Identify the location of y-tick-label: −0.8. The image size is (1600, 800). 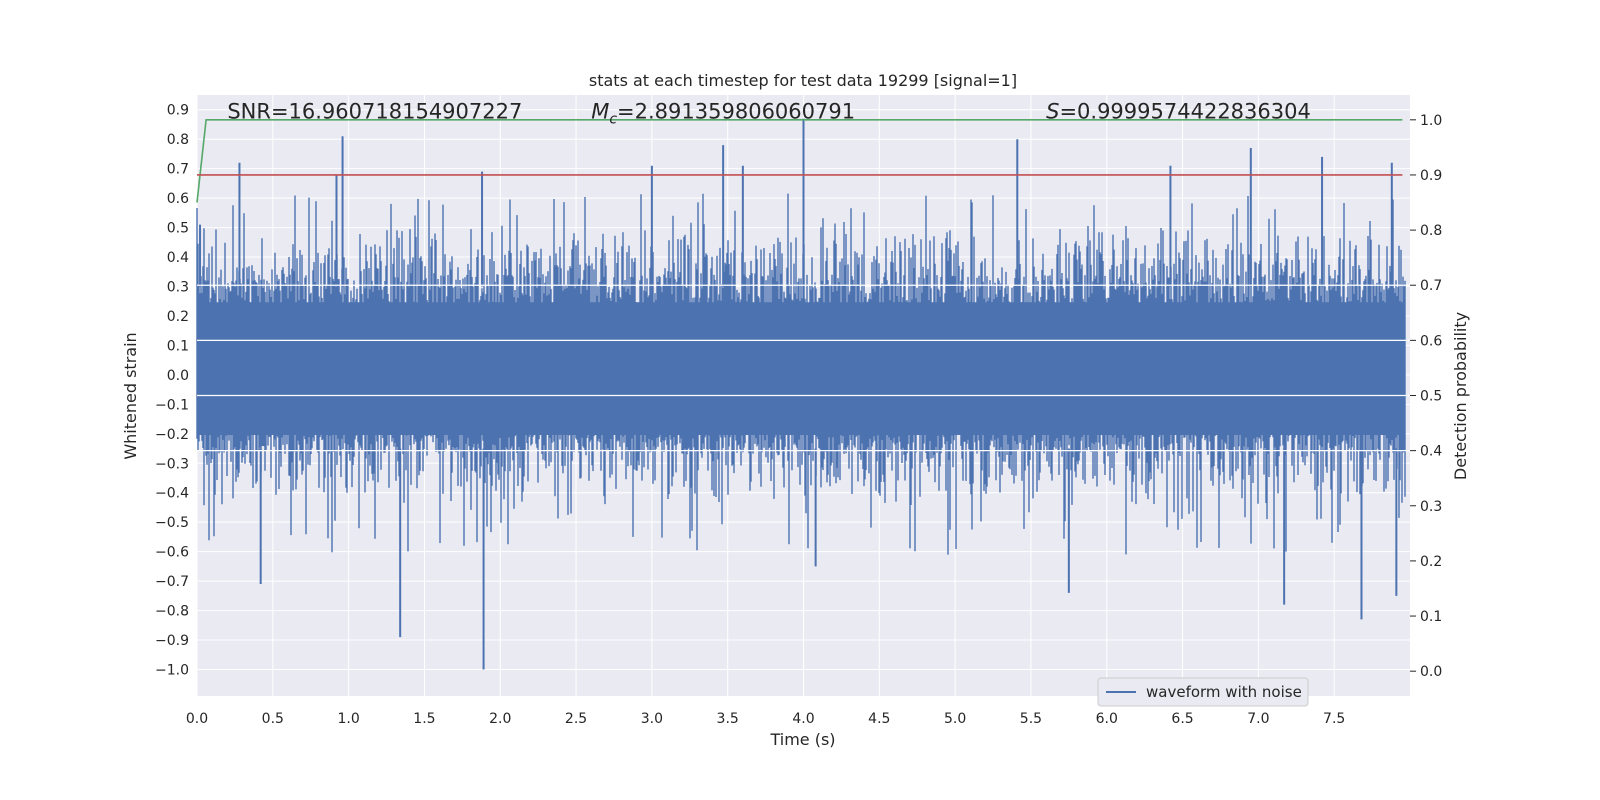
(172, 612).